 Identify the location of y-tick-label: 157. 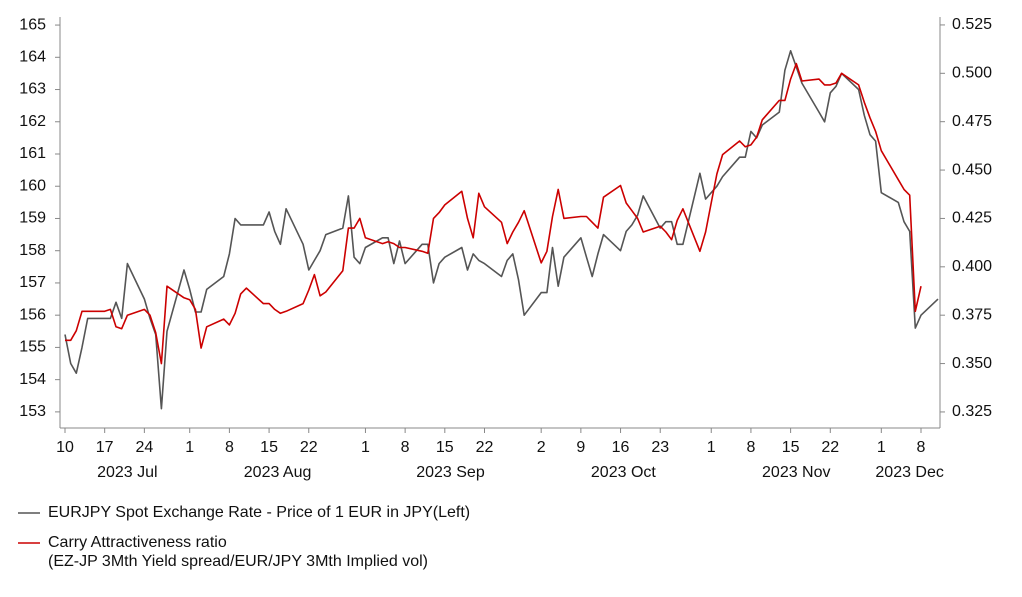
(32, 282).